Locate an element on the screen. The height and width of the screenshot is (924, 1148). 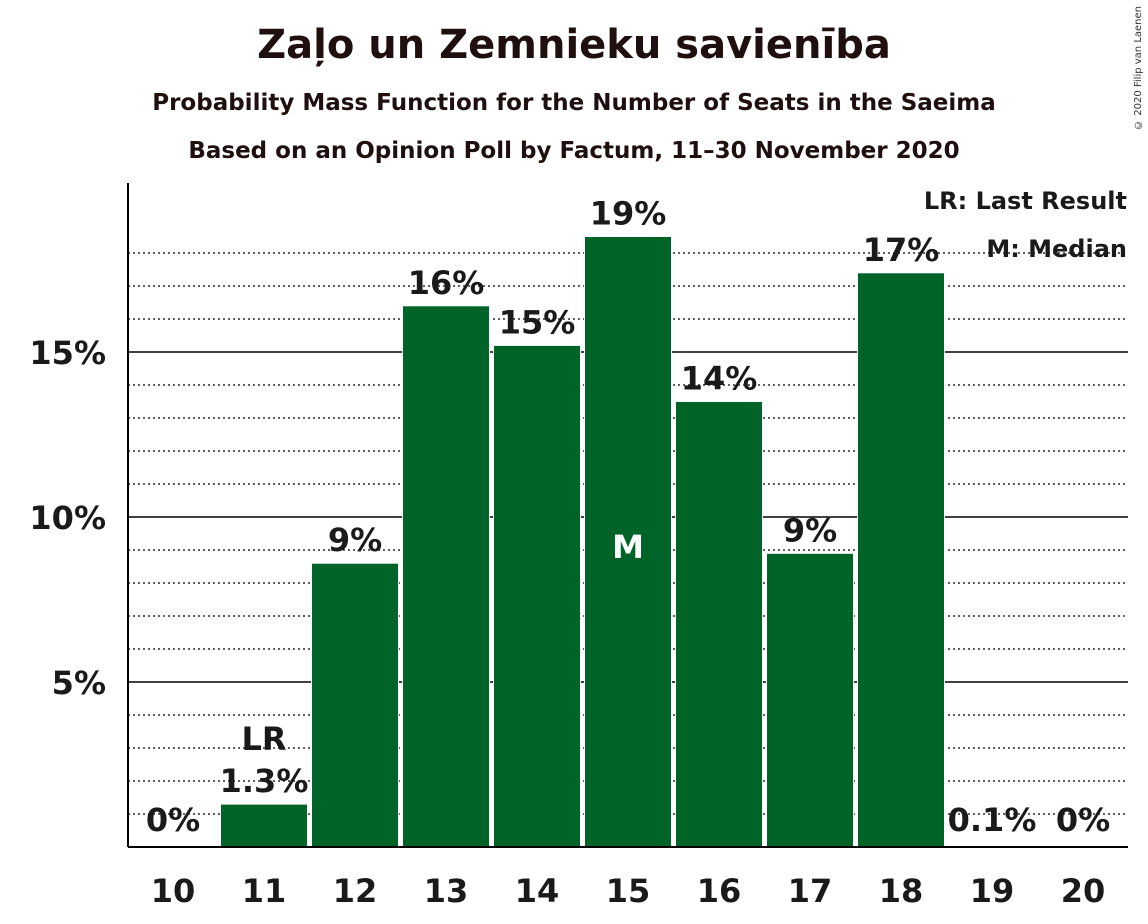
legend-entry: LR: Last Result is located at coordinates (1025, 201).